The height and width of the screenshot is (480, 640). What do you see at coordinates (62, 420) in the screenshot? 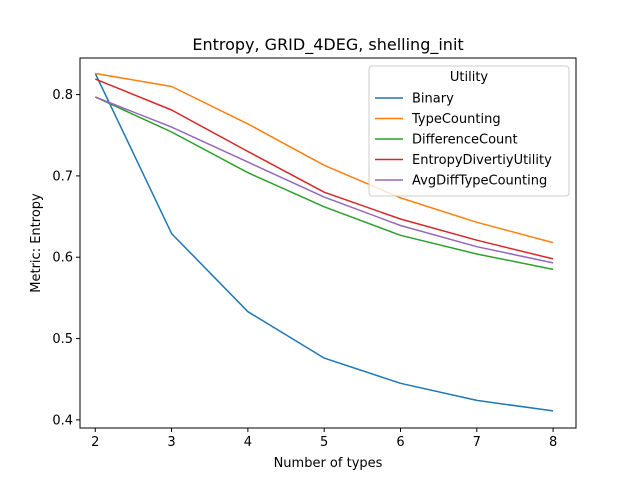
I see `y-tick-label: 0.4` at bounding box center [62, 420].